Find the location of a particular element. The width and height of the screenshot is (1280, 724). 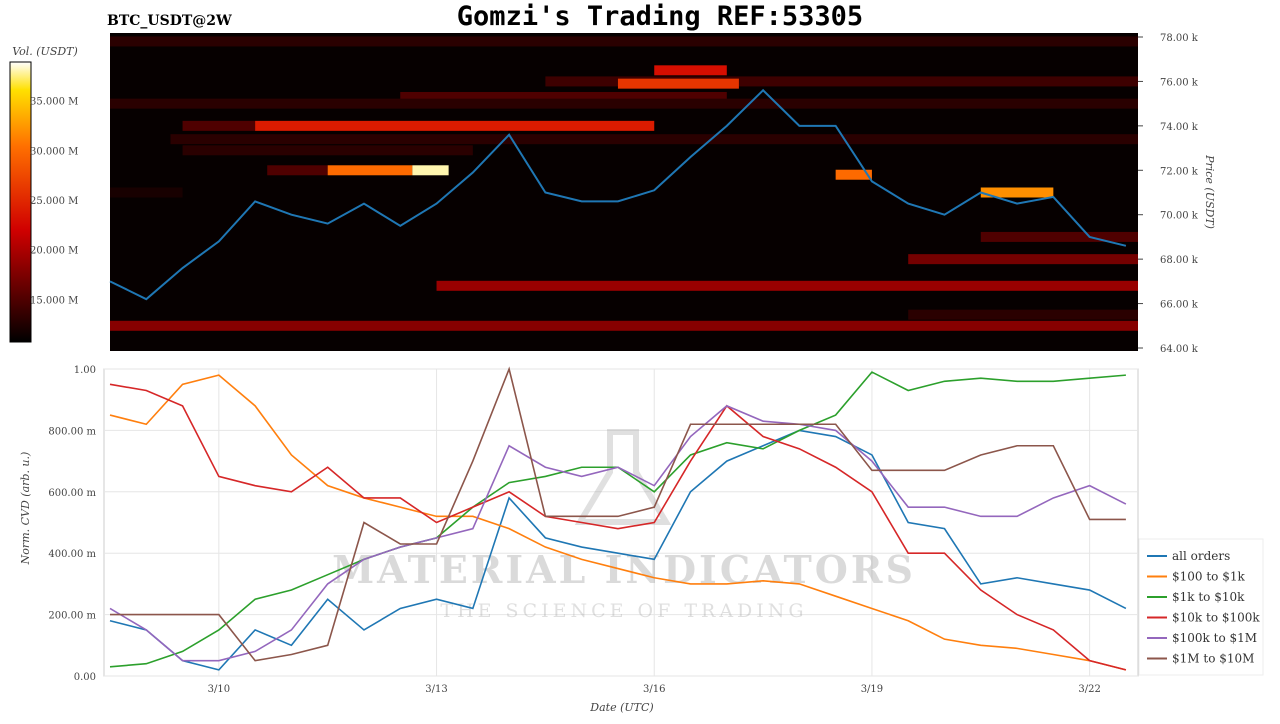

cvd-x-tick-label: 3/13 is located at coordinates (436, 689).